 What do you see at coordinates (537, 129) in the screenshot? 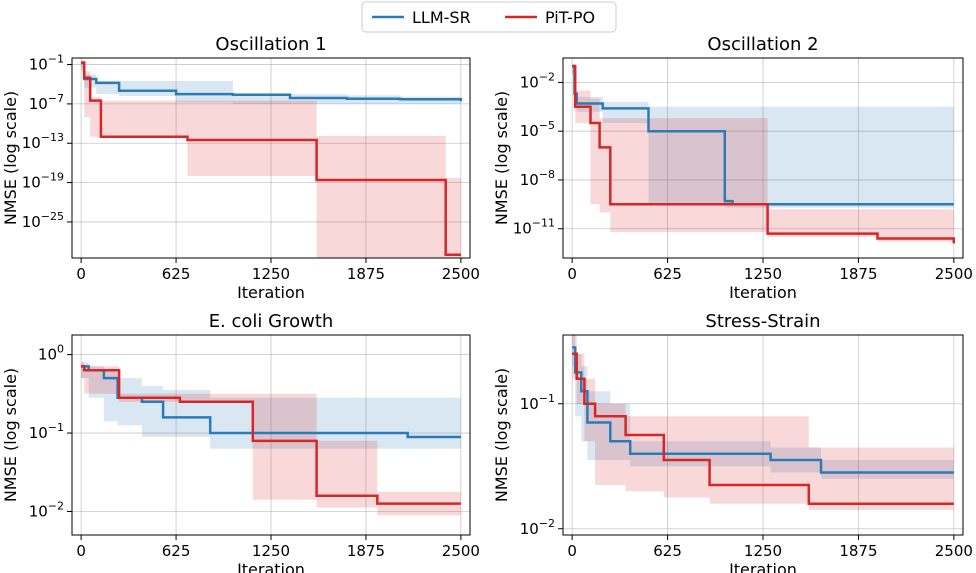
I see `y-tick-label: 10⁻⁵` at bounding box center [537, 129].